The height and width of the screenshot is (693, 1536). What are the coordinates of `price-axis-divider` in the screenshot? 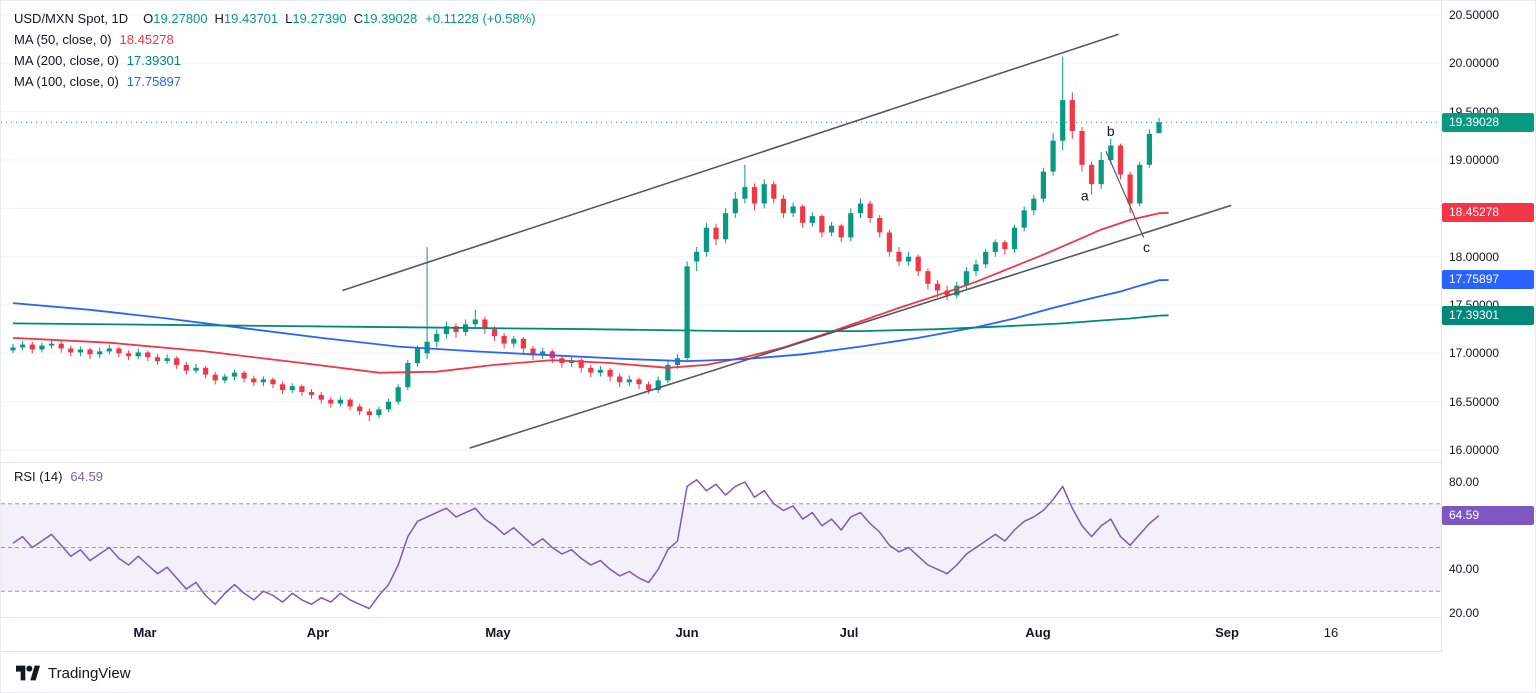 It's located at (1441, 326).